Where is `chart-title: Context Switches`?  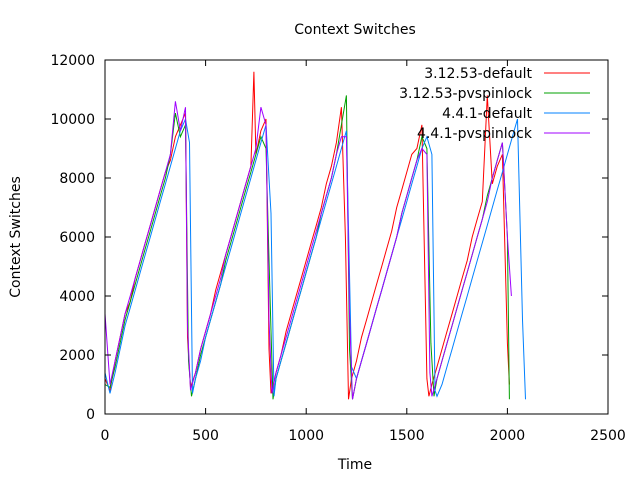 chart-title: Context Switches is located at coordinates (355, 30).